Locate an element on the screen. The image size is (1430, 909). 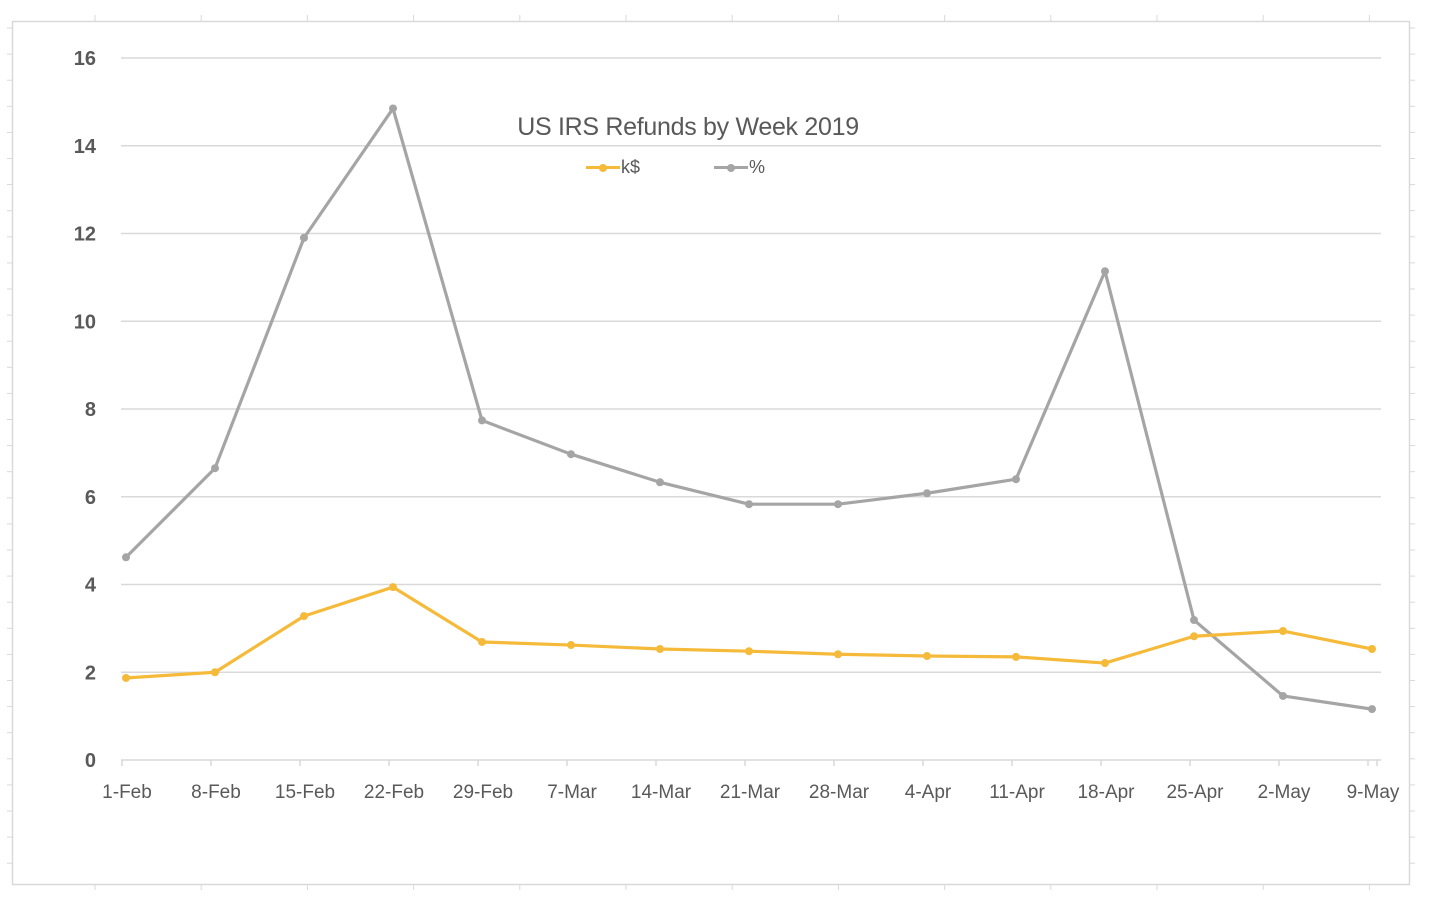
y-tick-label: 8 is located at coordinates (90, 410).